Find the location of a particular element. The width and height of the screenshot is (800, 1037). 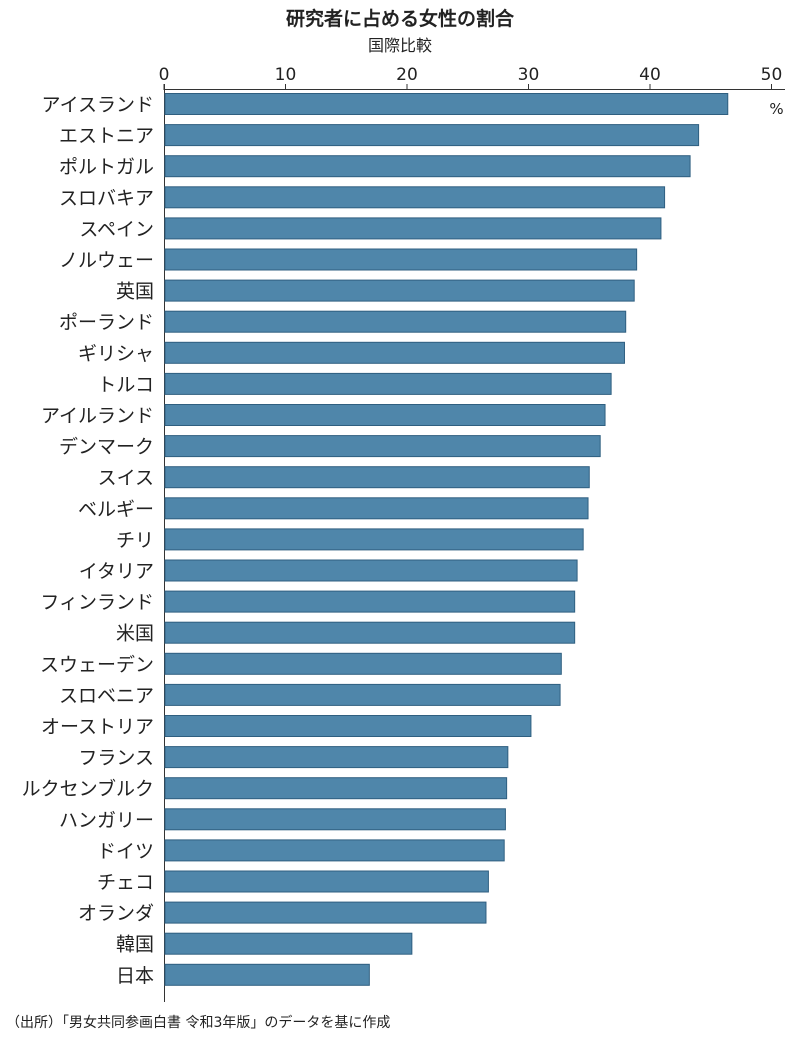

category-label: ルクセンブルク is located at coordinates (88, 788).